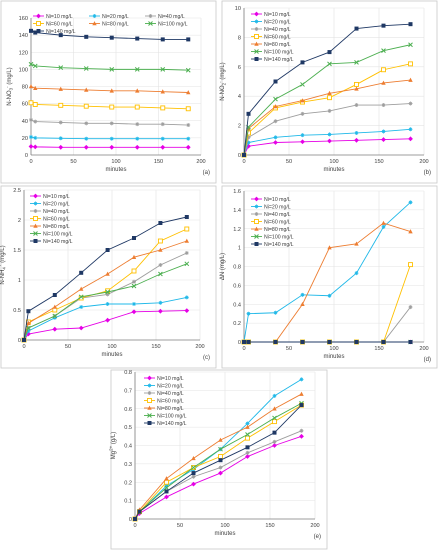 Image resolution: width=438 pixels, height=550 pixels. Describe the element at coordinates (68, 347) in the screenshot. I see `x-tick-label: 50` at that location.